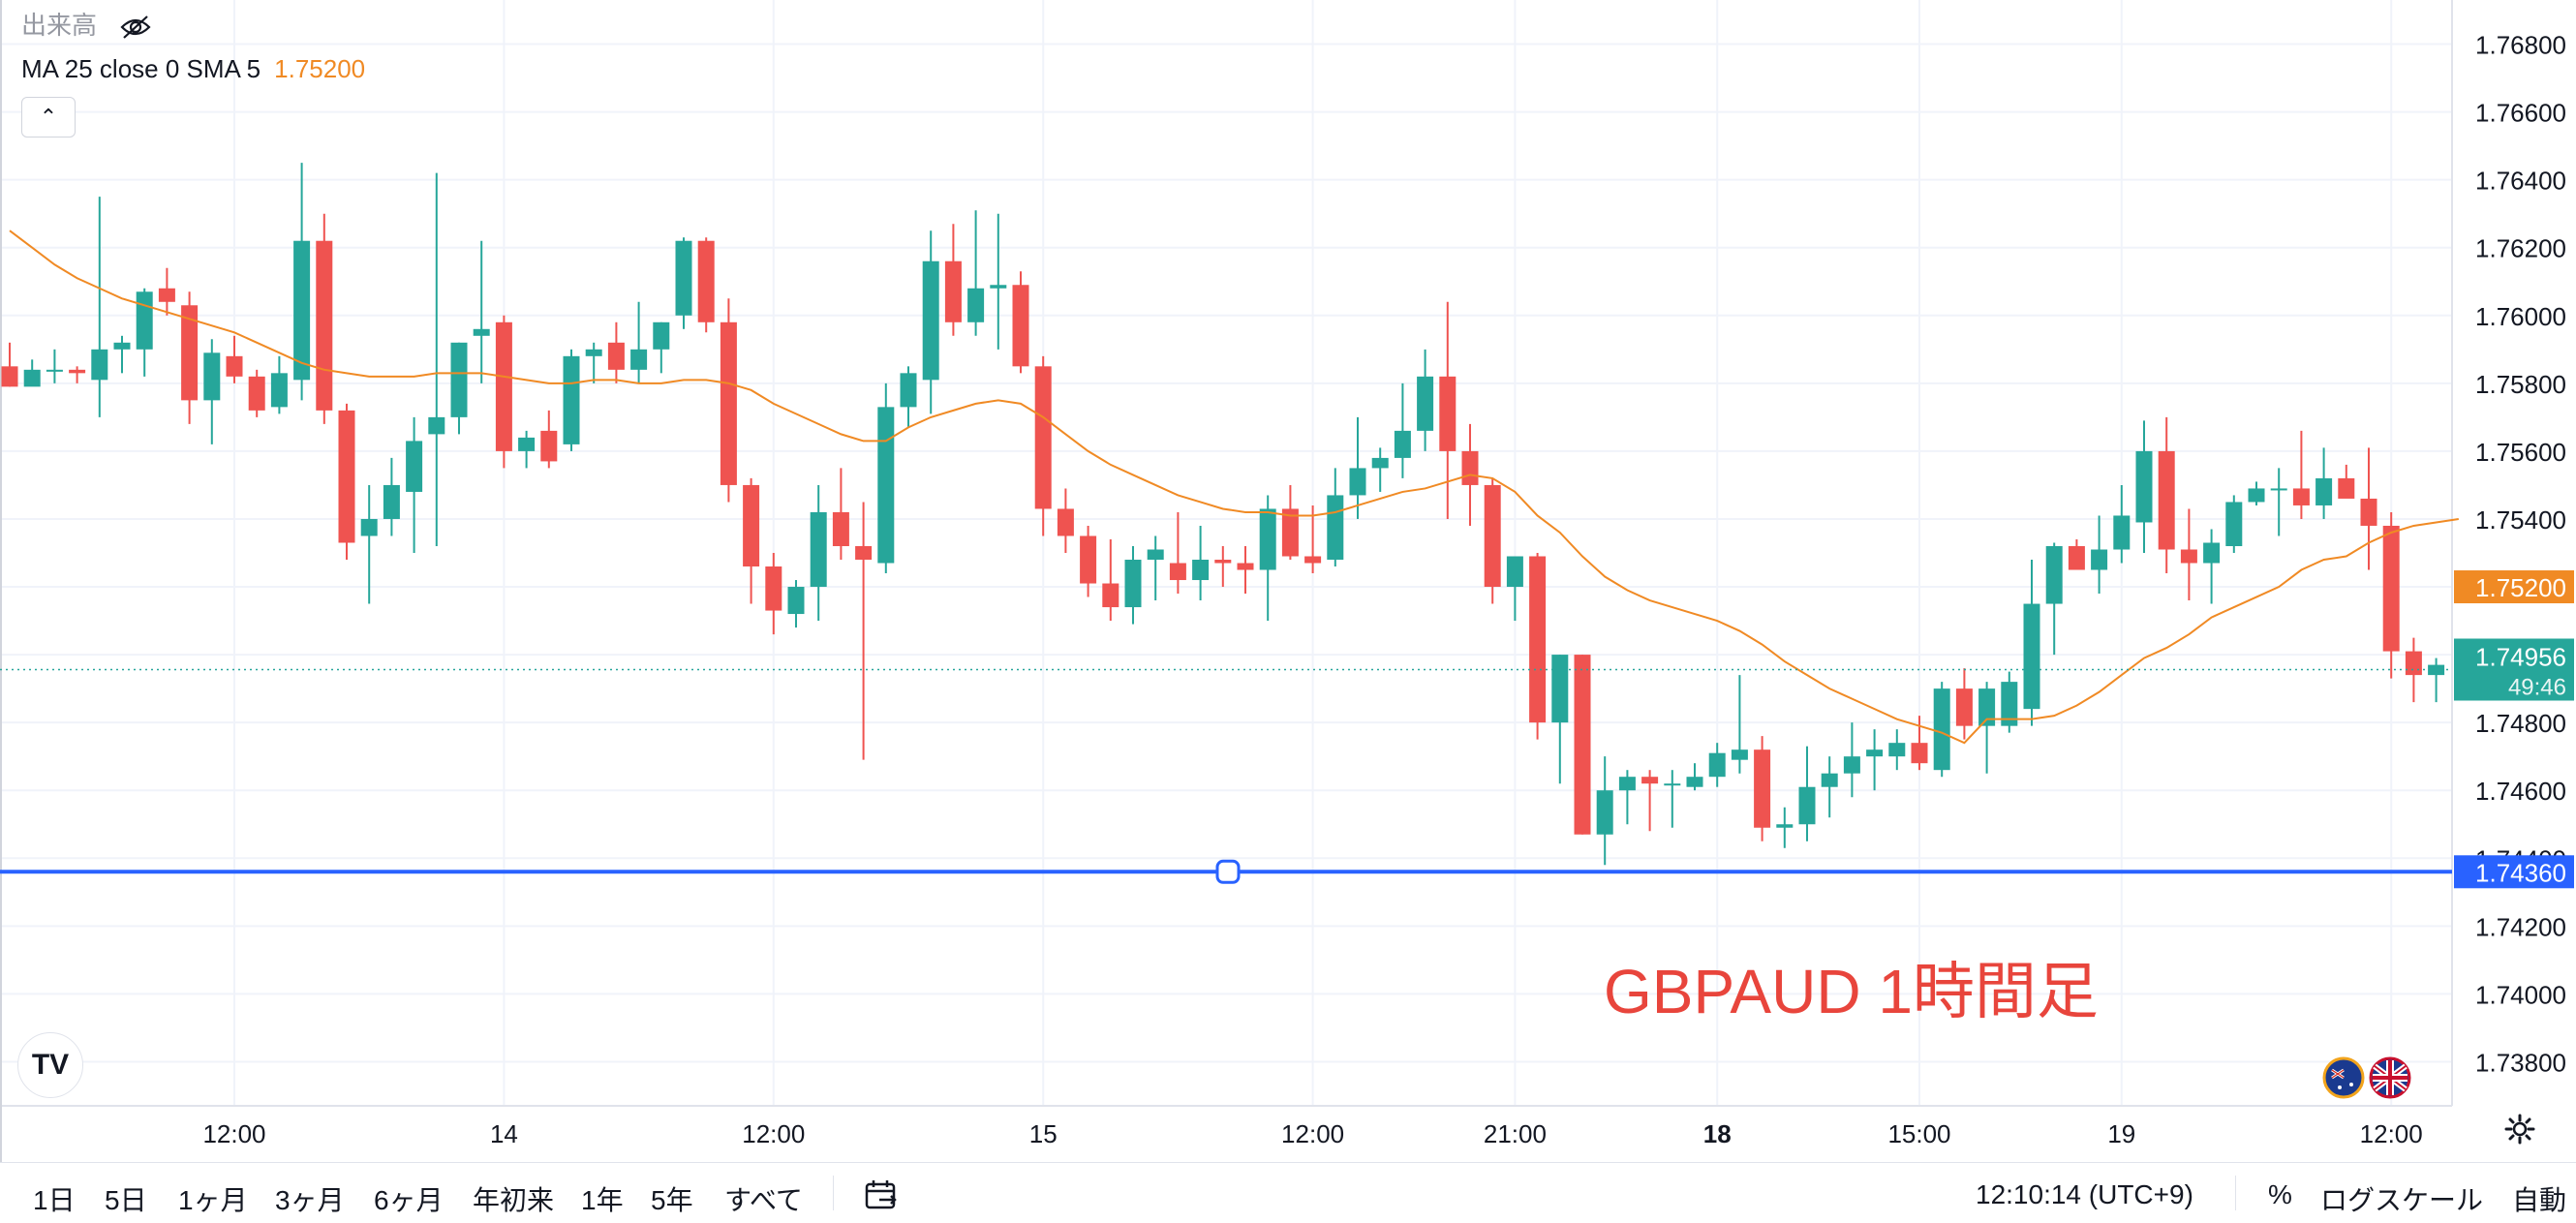 Image resolution: width=2576 pixels, height=1223 pixels. What do you see at coordinates (59, 25) in the screenshot?
I see `volume-label: 出来高` at bounding box center [59, 25].